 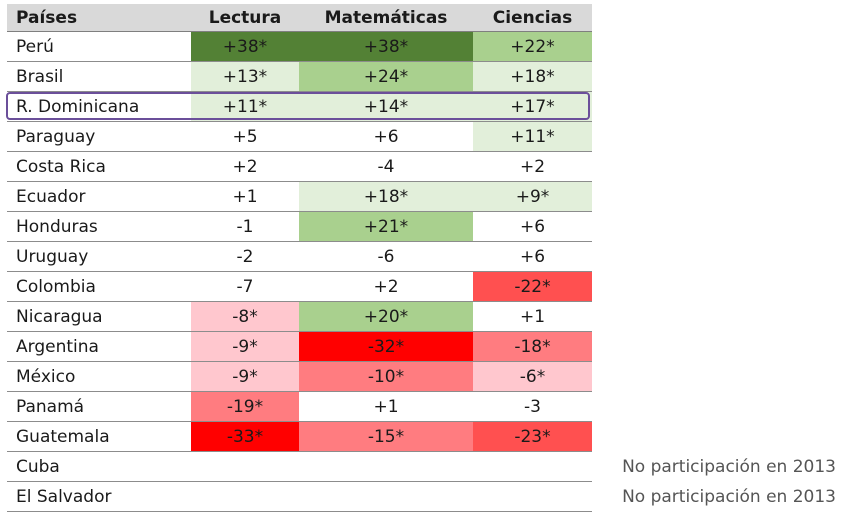 I want to click on reading-cell: +11*, so click(x=245, y=106).